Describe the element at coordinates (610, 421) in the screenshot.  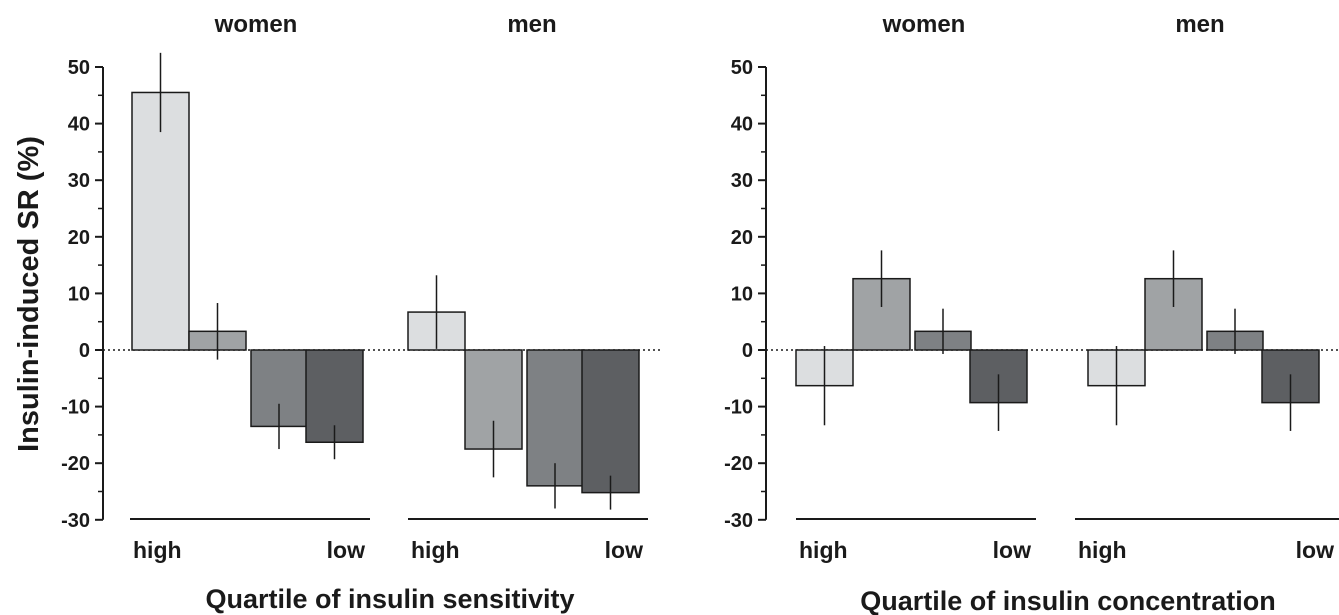
I see `bar-men-q4` at that location.